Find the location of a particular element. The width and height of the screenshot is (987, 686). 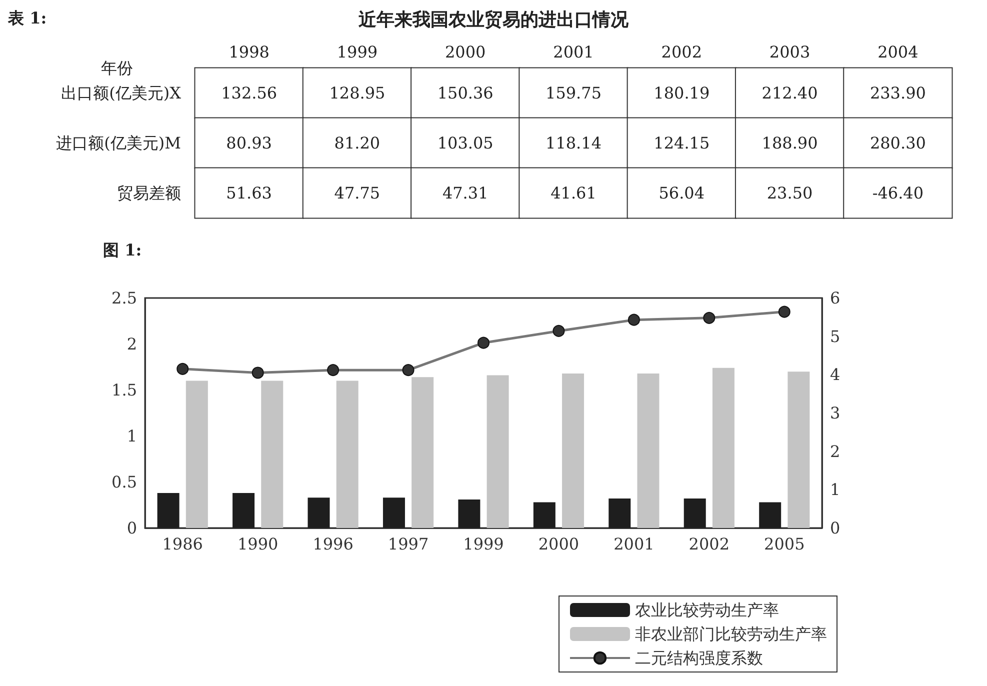

y-tick-label: 1.5 is located at coordinates (124, 390).